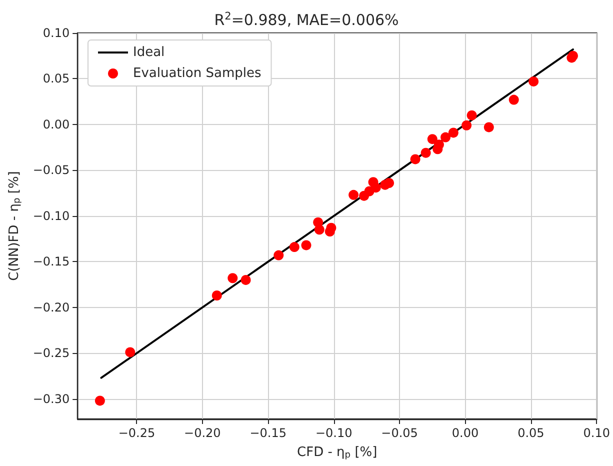 This screenshot has height=466, width=613. Describe the element at coordinates (56, 124) in the screenshot. I see `y-tick-label: 0.00` at that location.